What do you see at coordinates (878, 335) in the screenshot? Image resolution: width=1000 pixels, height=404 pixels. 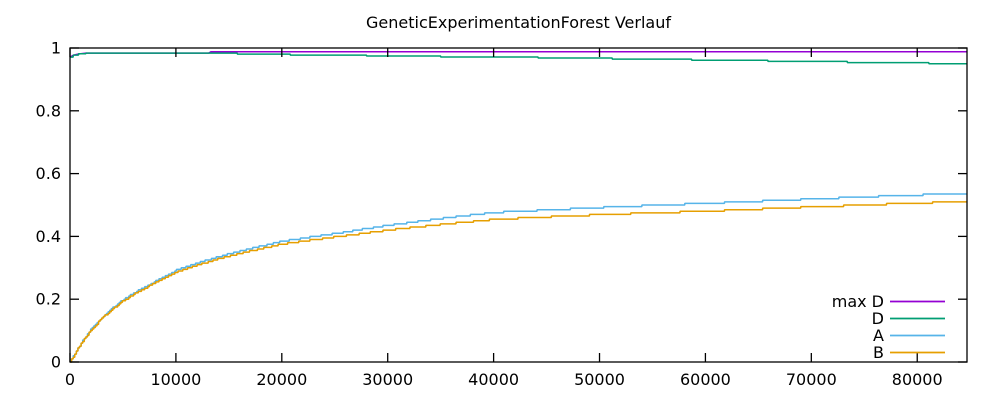 I see `legend-label-a: A` at bounding box center [878, 335].